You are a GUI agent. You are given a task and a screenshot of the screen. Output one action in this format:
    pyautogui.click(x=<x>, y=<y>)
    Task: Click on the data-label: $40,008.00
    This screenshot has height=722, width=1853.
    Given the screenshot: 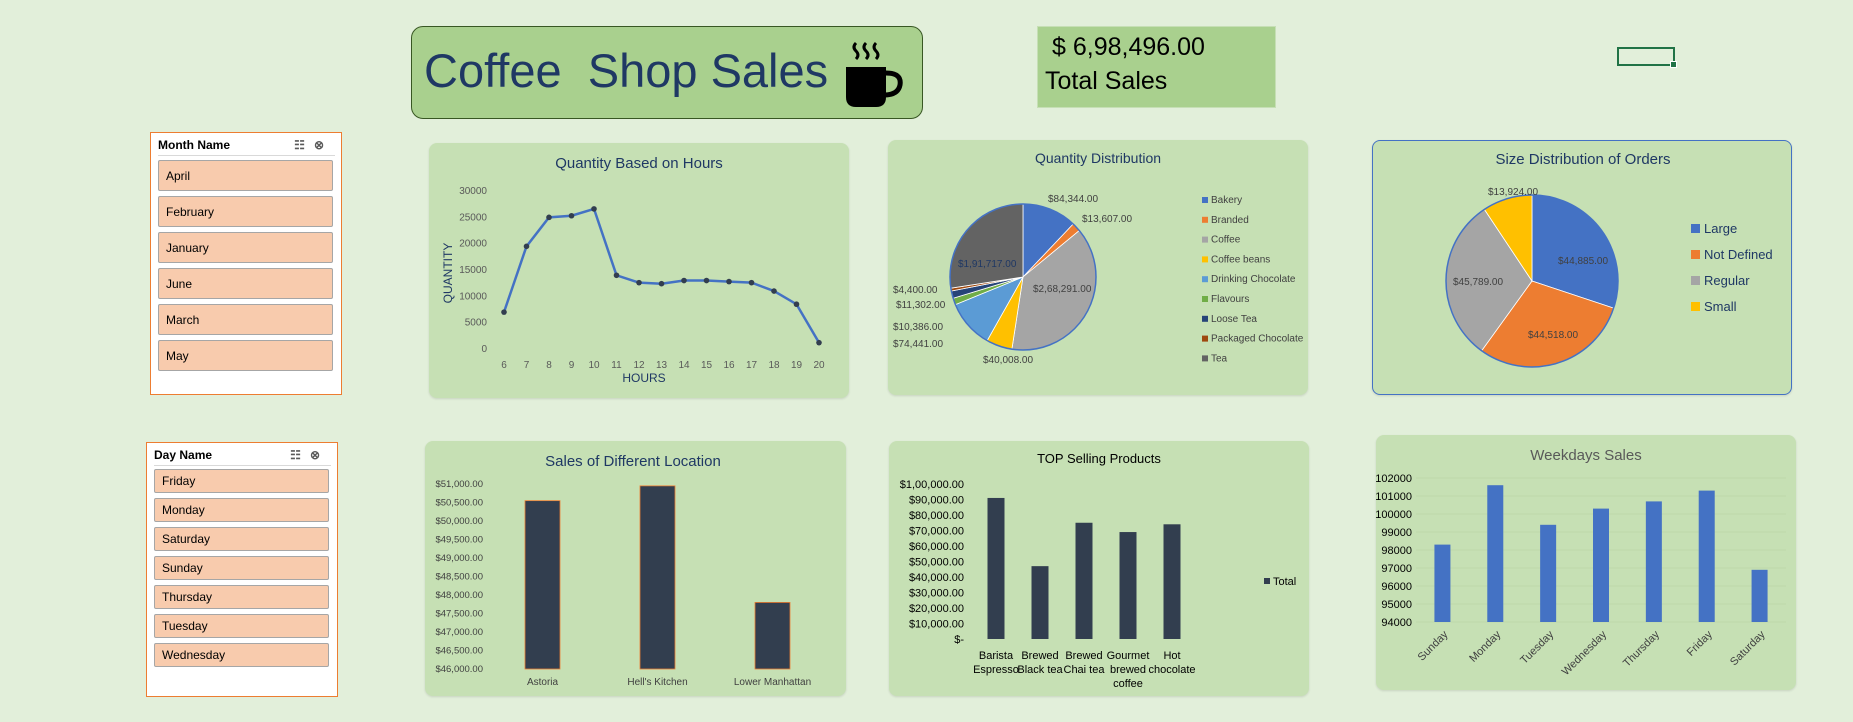 What is the action you would take?
    pyautogui.click(x=1008, y=360)
    